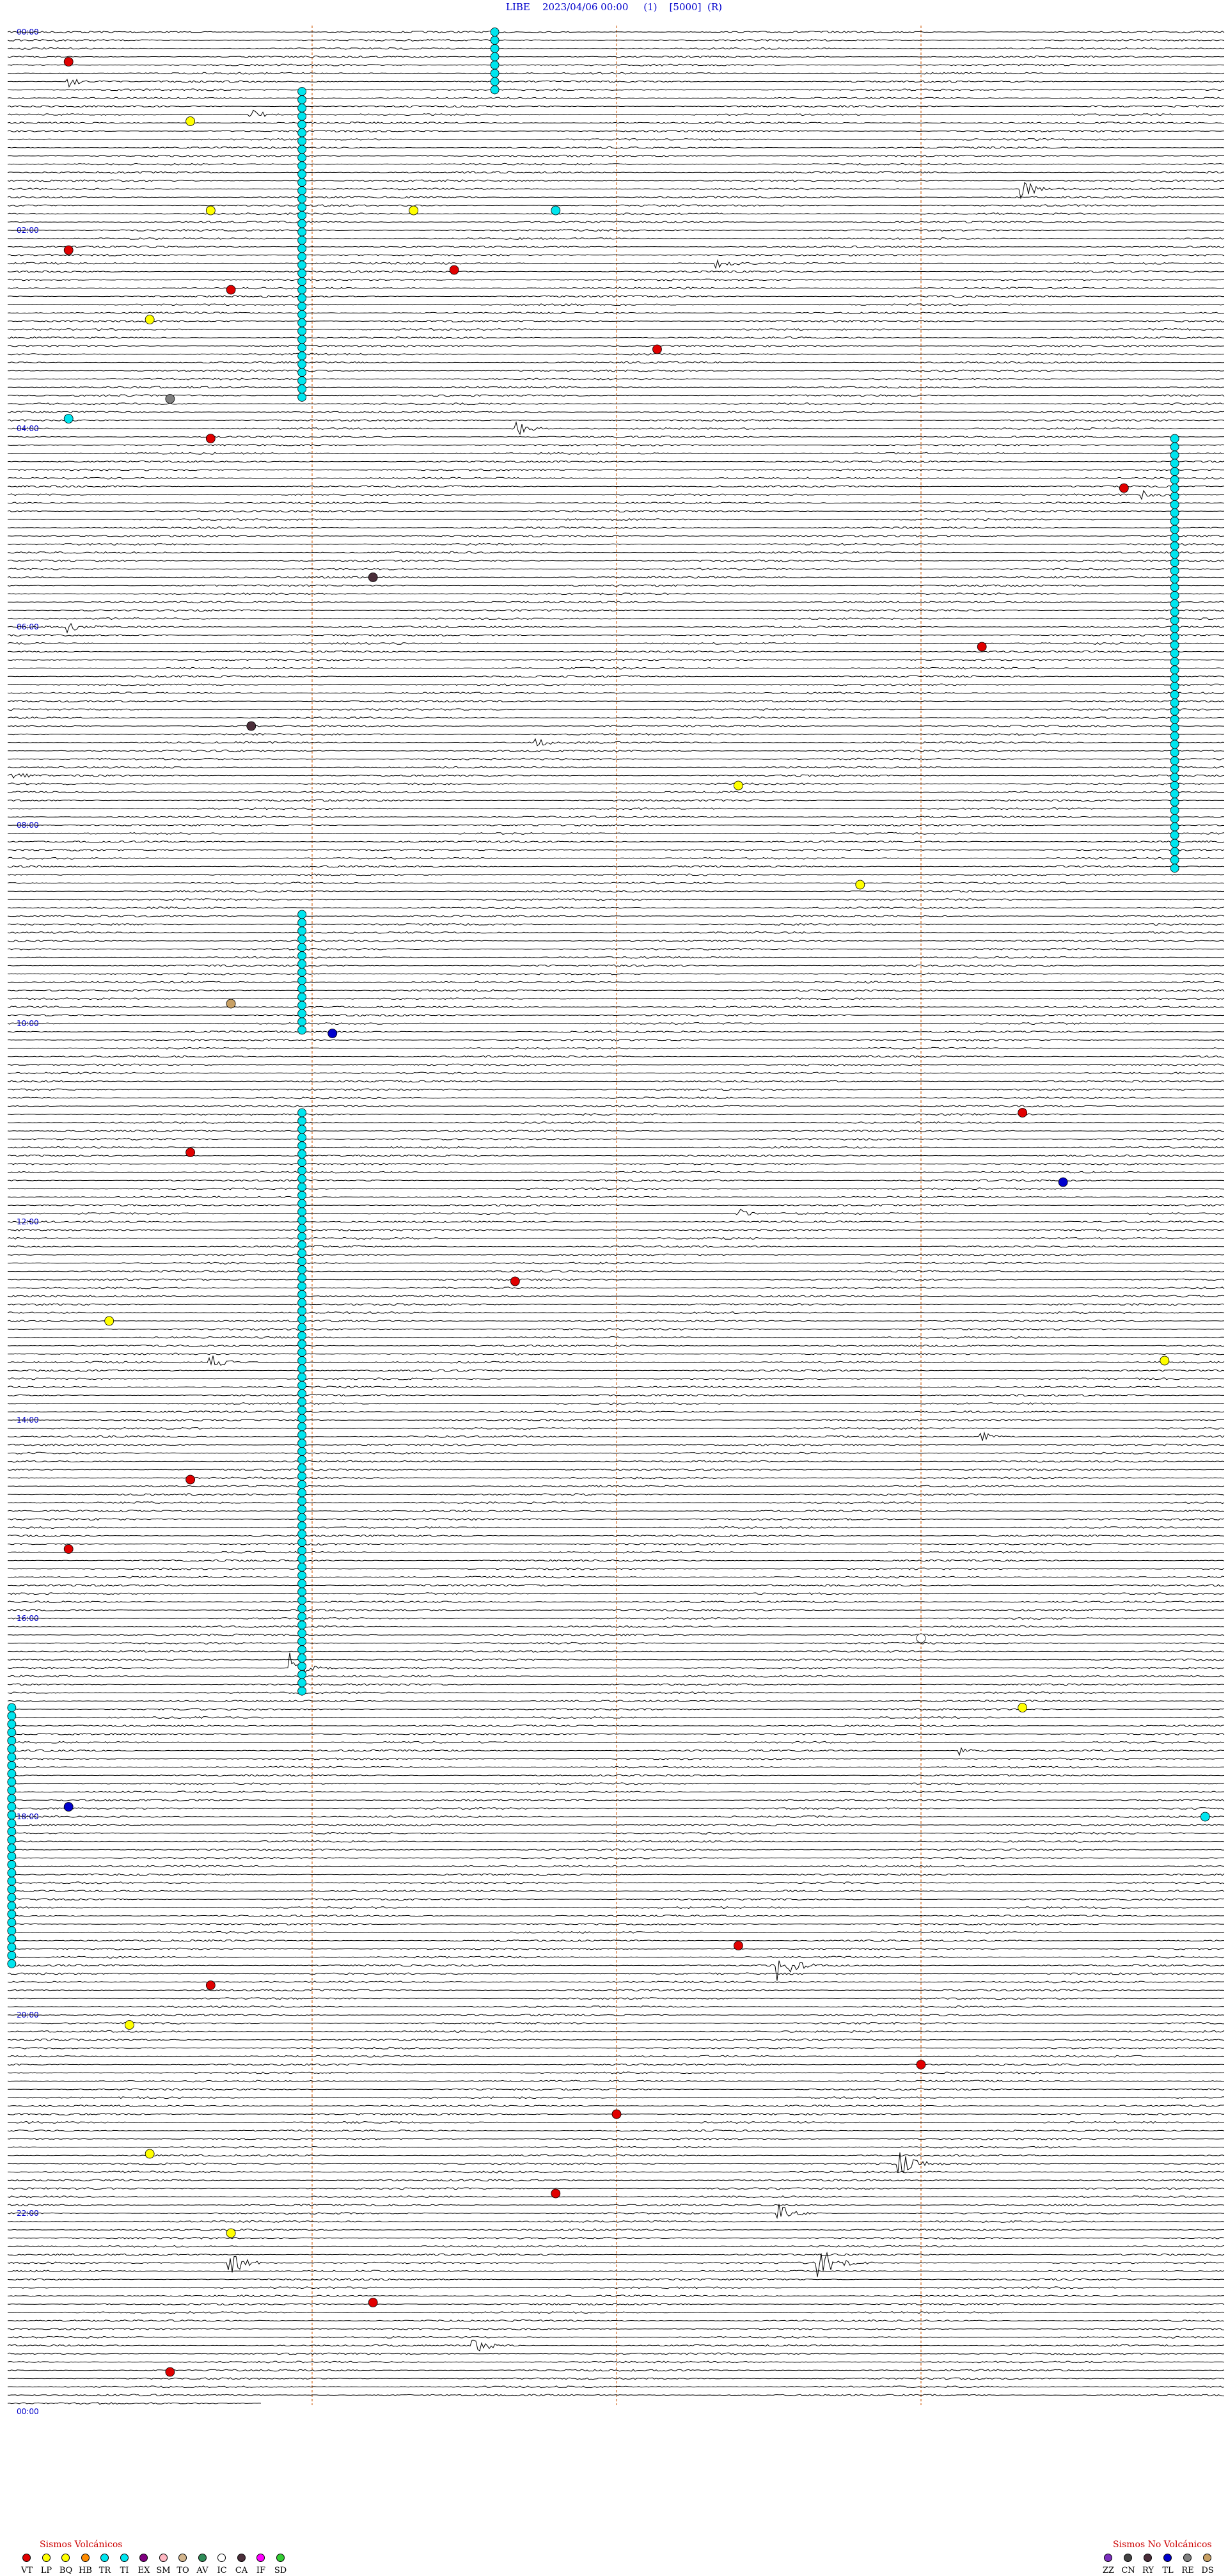 This screenshot has width=1228, height=2576. Describe the element at coordinates (1128, 2564) in the screenshot. I see `legend-item-cn: CN` at that location.